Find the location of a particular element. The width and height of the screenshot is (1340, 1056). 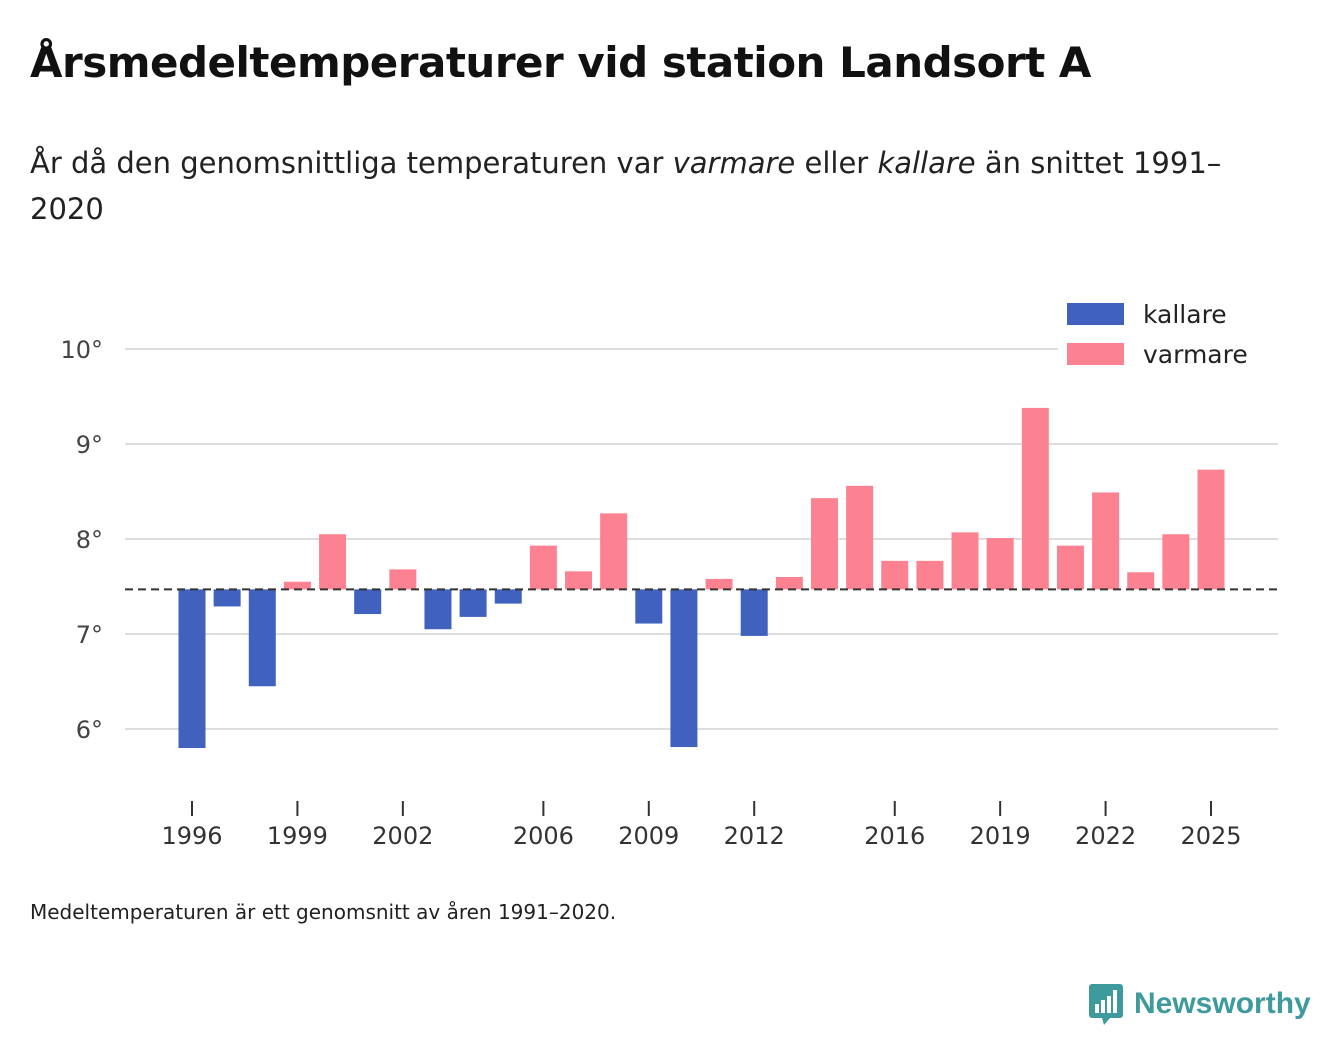

x-tick-label: 2019 is located at coordinates (1000, 836).